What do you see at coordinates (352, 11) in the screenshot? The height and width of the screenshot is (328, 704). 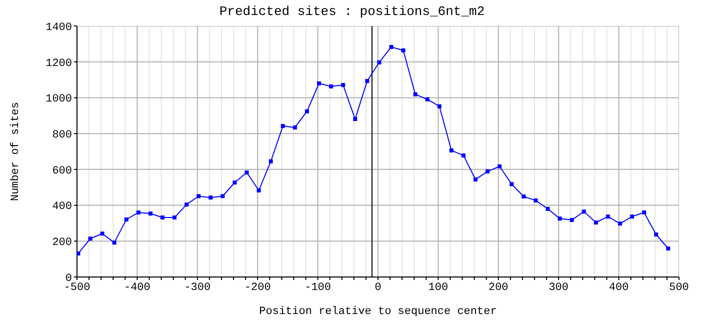 I see `chart-title: Predicted sites : positions_6nt_m2` at bounding box center [352, 11].